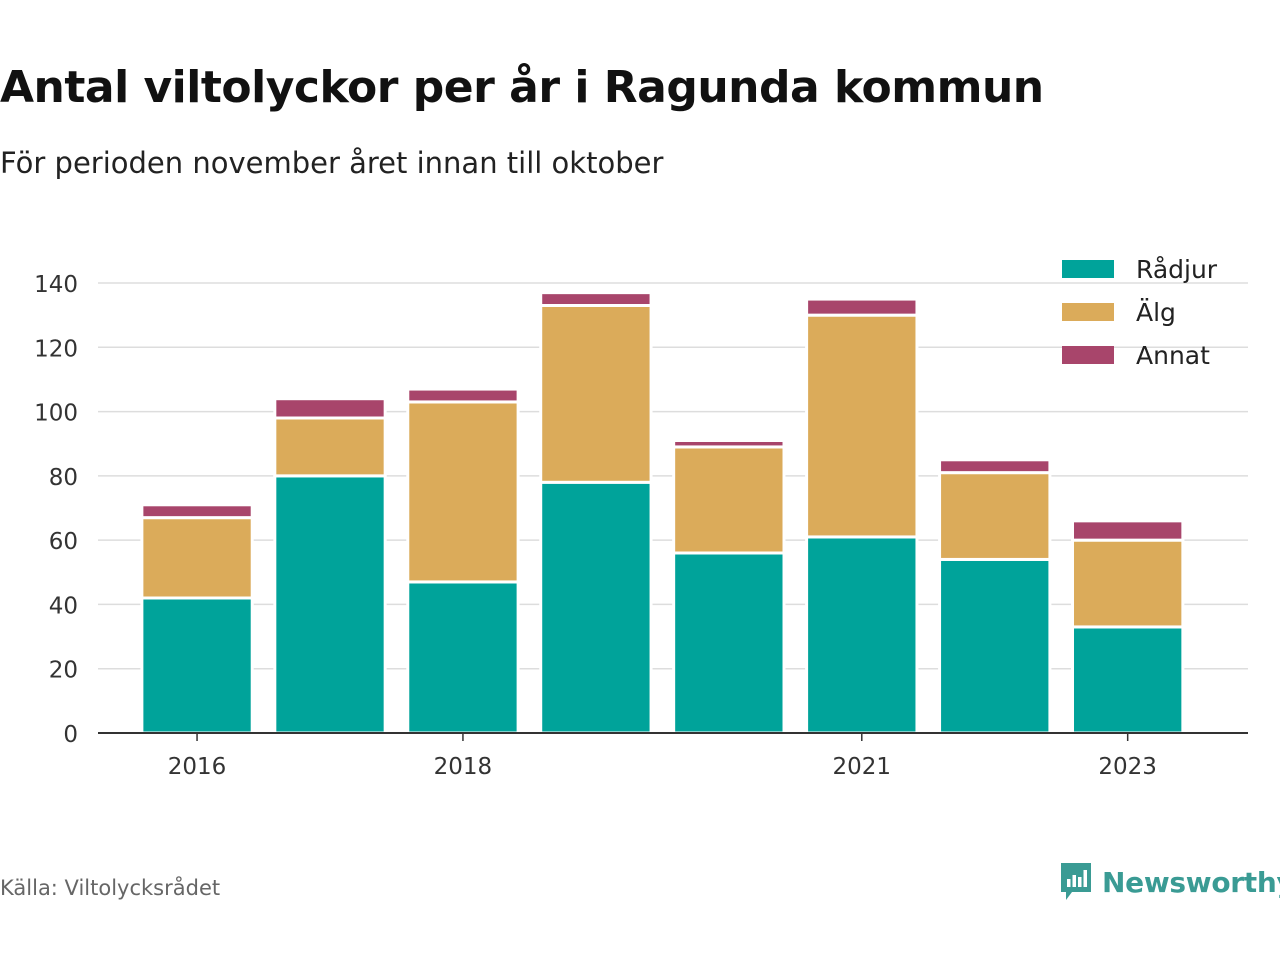 The height and width of the screenshot is (960, 1280). What do you see at coordinates (70, 735) in the screenshot?
I see `y-tick-label: 0` at bounding box center [70, 735].